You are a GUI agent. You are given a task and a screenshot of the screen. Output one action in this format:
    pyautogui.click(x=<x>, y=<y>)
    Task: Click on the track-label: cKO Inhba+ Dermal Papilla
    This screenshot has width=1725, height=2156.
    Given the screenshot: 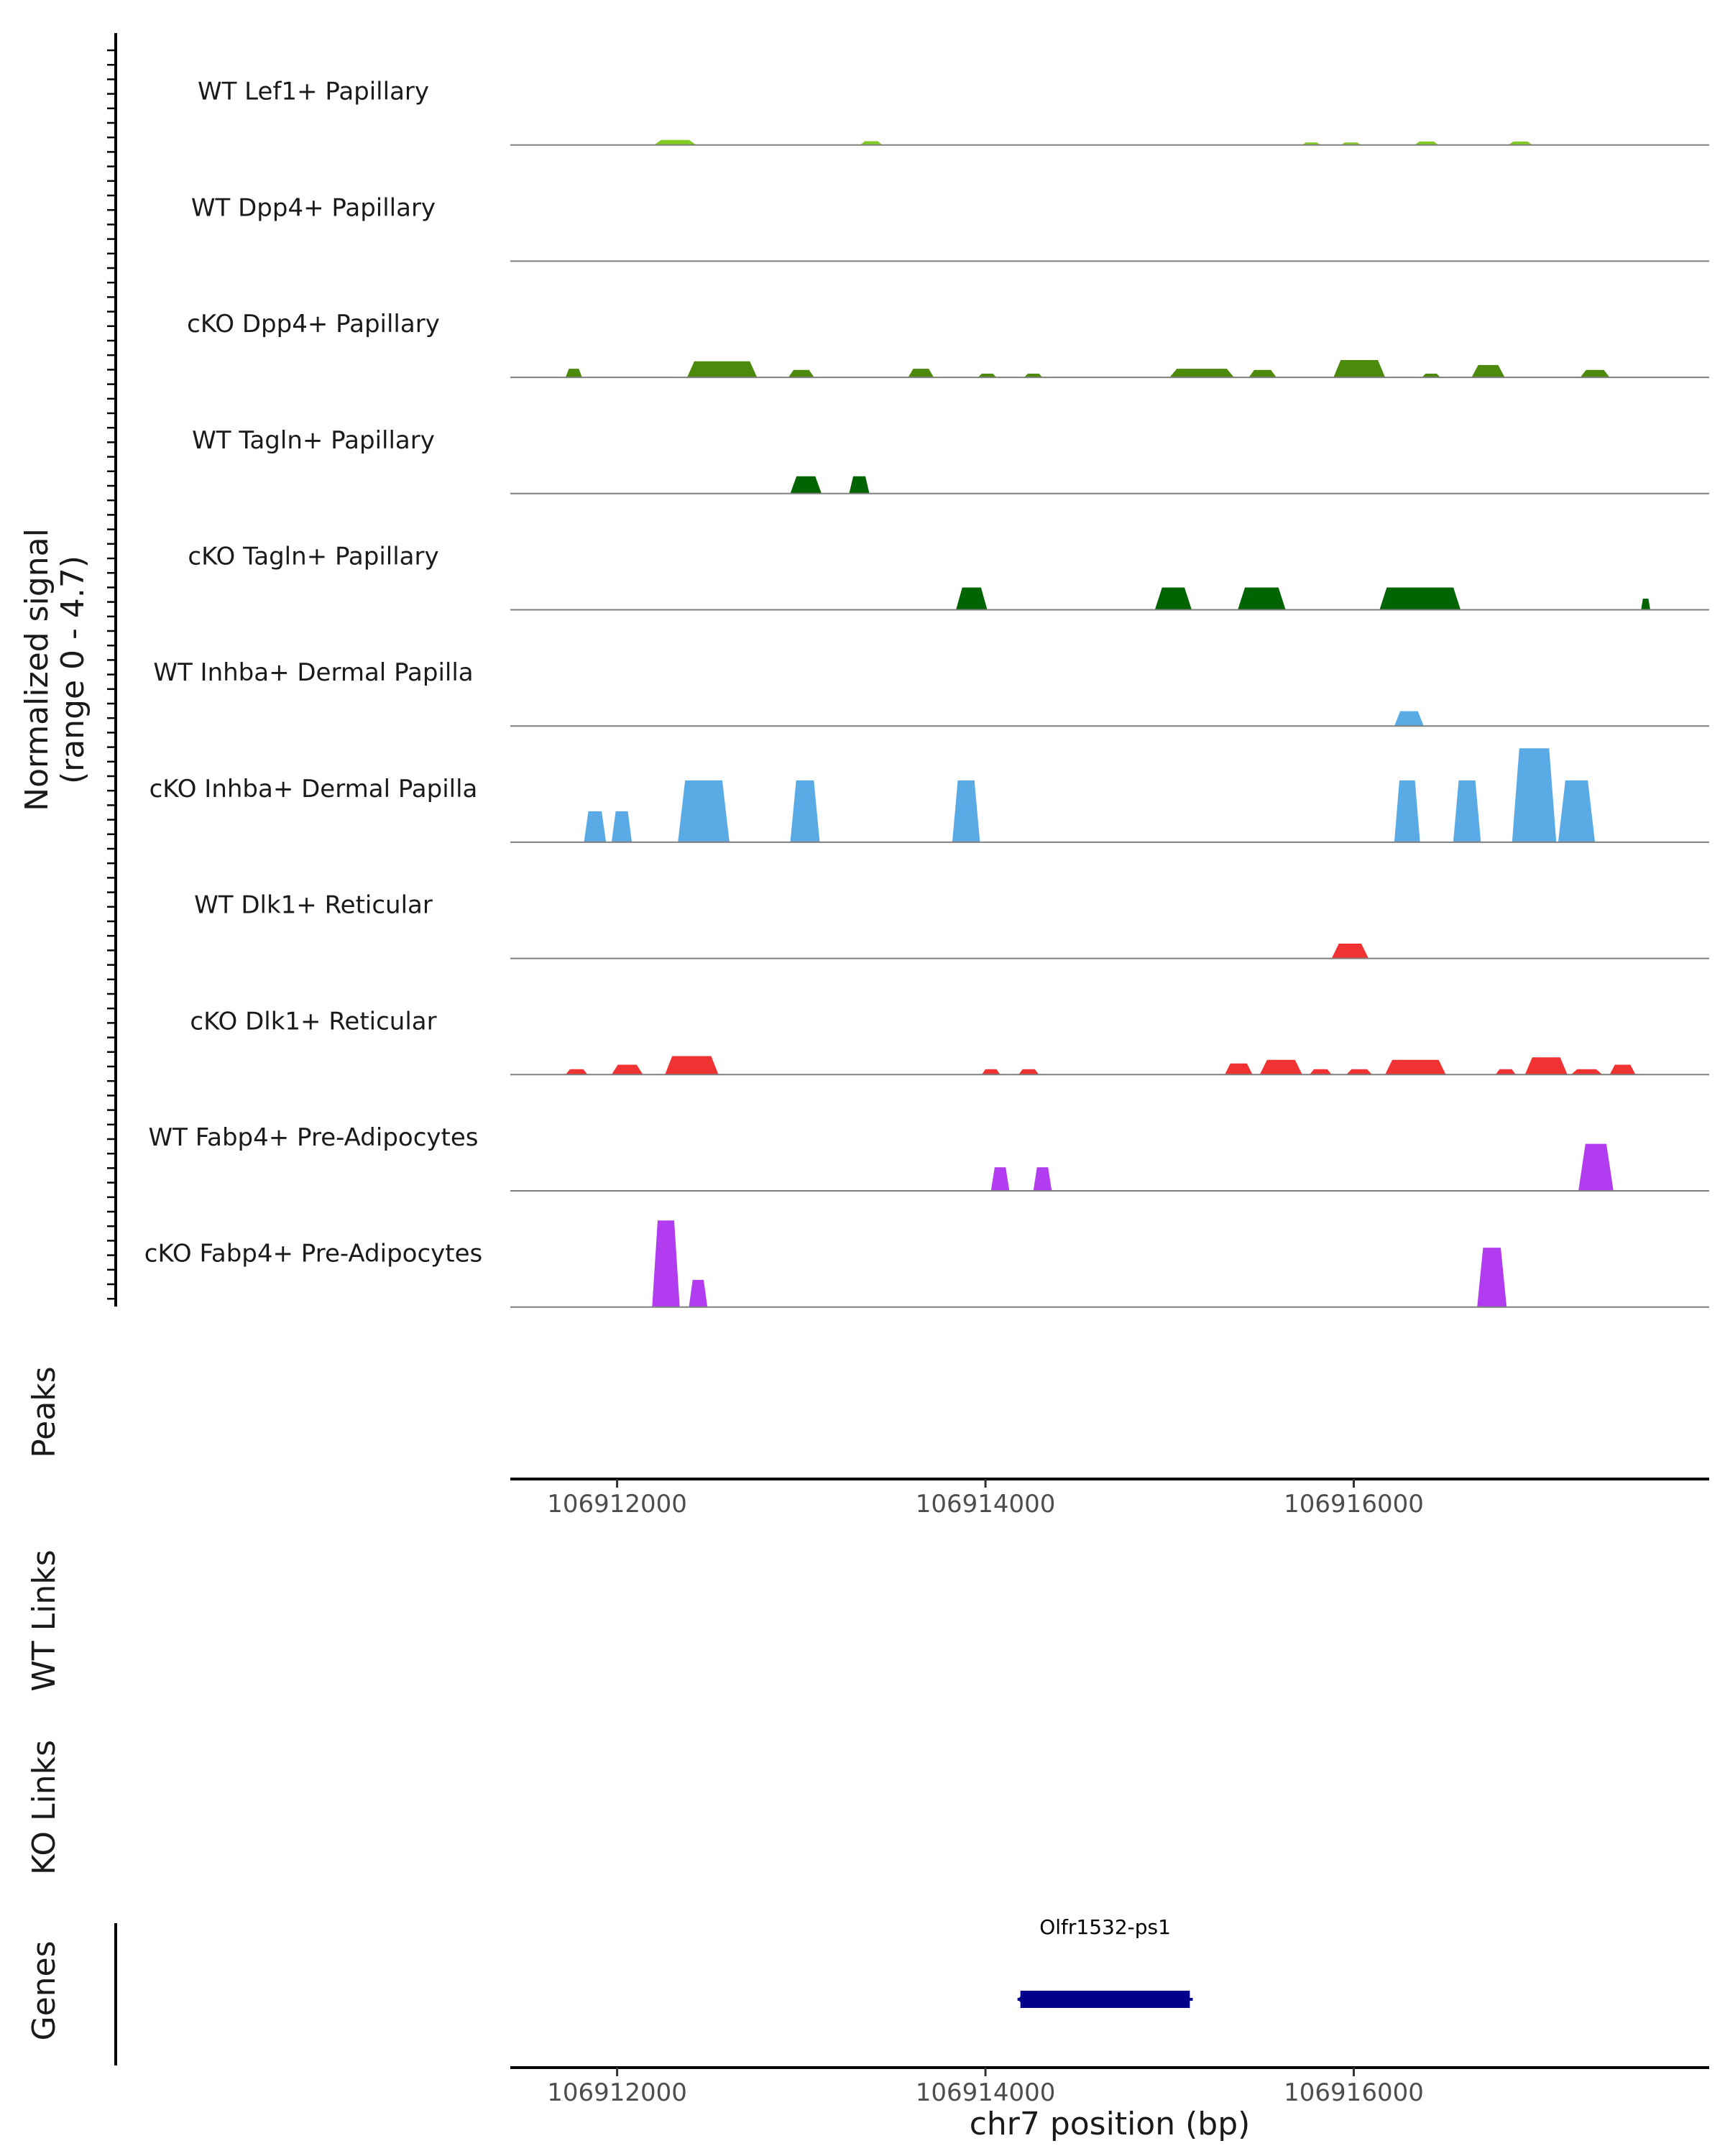 What is the action you would take?
    pyautogui.click(x=314, y=789)
    